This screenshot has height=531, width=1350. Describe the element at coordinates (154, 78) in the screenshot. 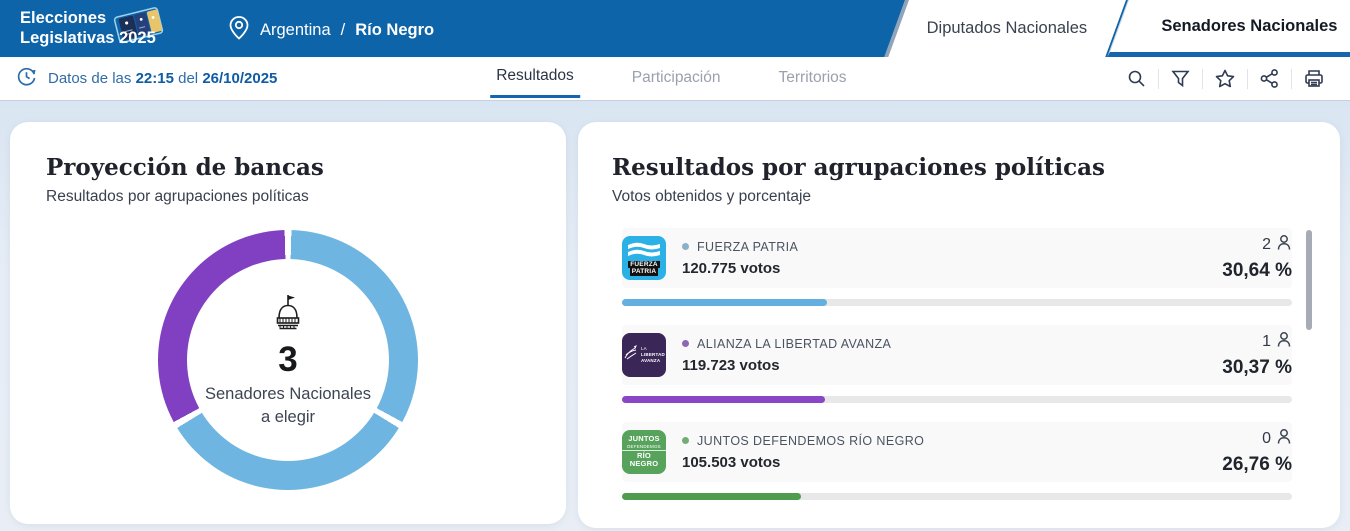

I see `status-time: 22:15` at that location.